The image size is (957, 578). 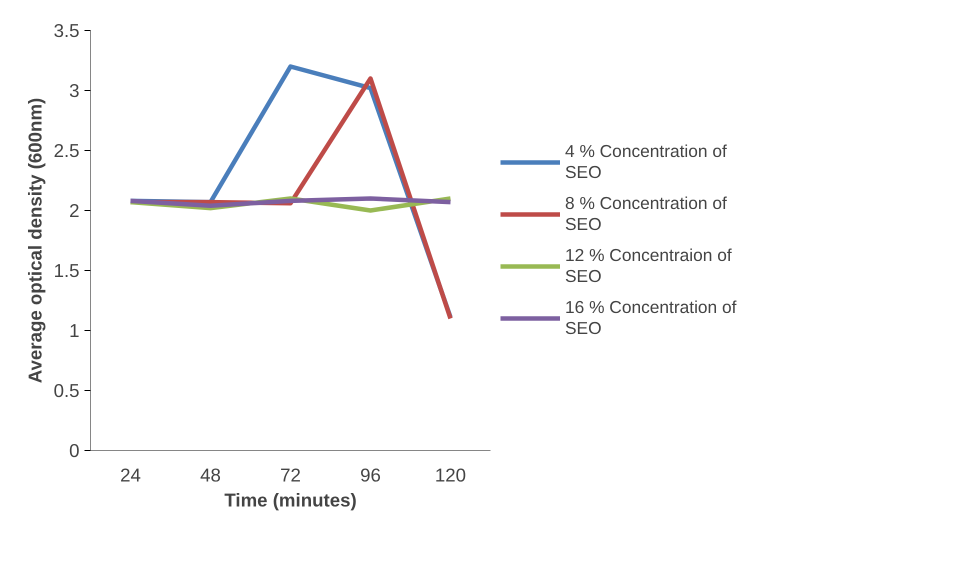 I want to click on x-tick-label: 72, so click(x=290, y=475).